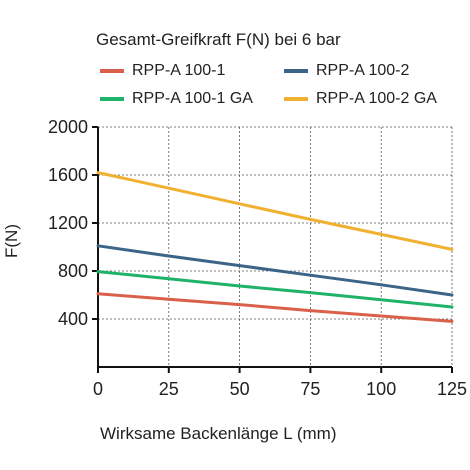 This screenshot has height=470, width=470. What do you see at coordinates (192, 98) in the screenshot?
I see `legend-label: RPP-A 100-1 GA` at bounding box center [192, 98].